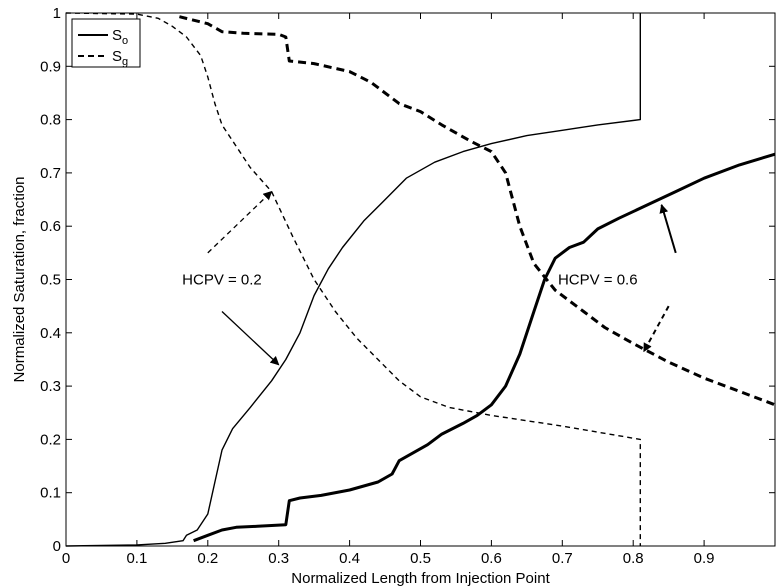 The width and height of the screenshot is (776, 588). I want to click on legend-box, so click(106, 43).